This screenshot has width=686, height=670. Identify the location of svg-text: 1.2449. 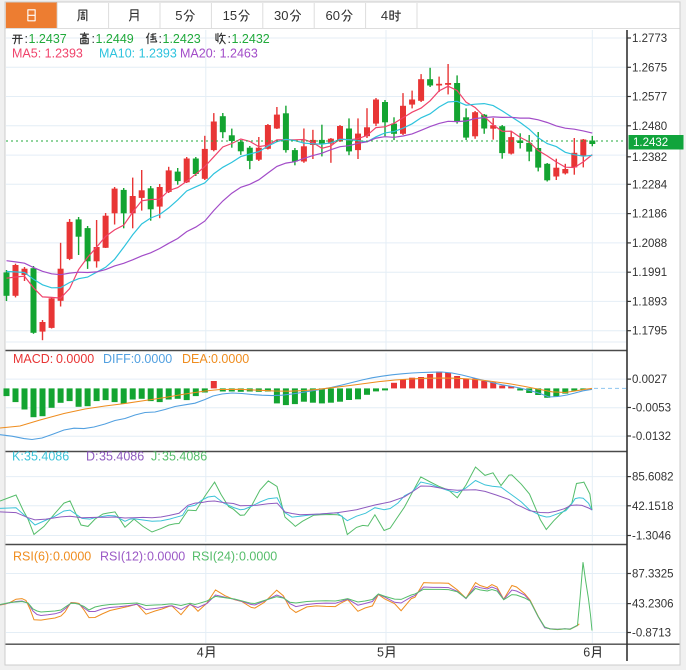
(115, 39).